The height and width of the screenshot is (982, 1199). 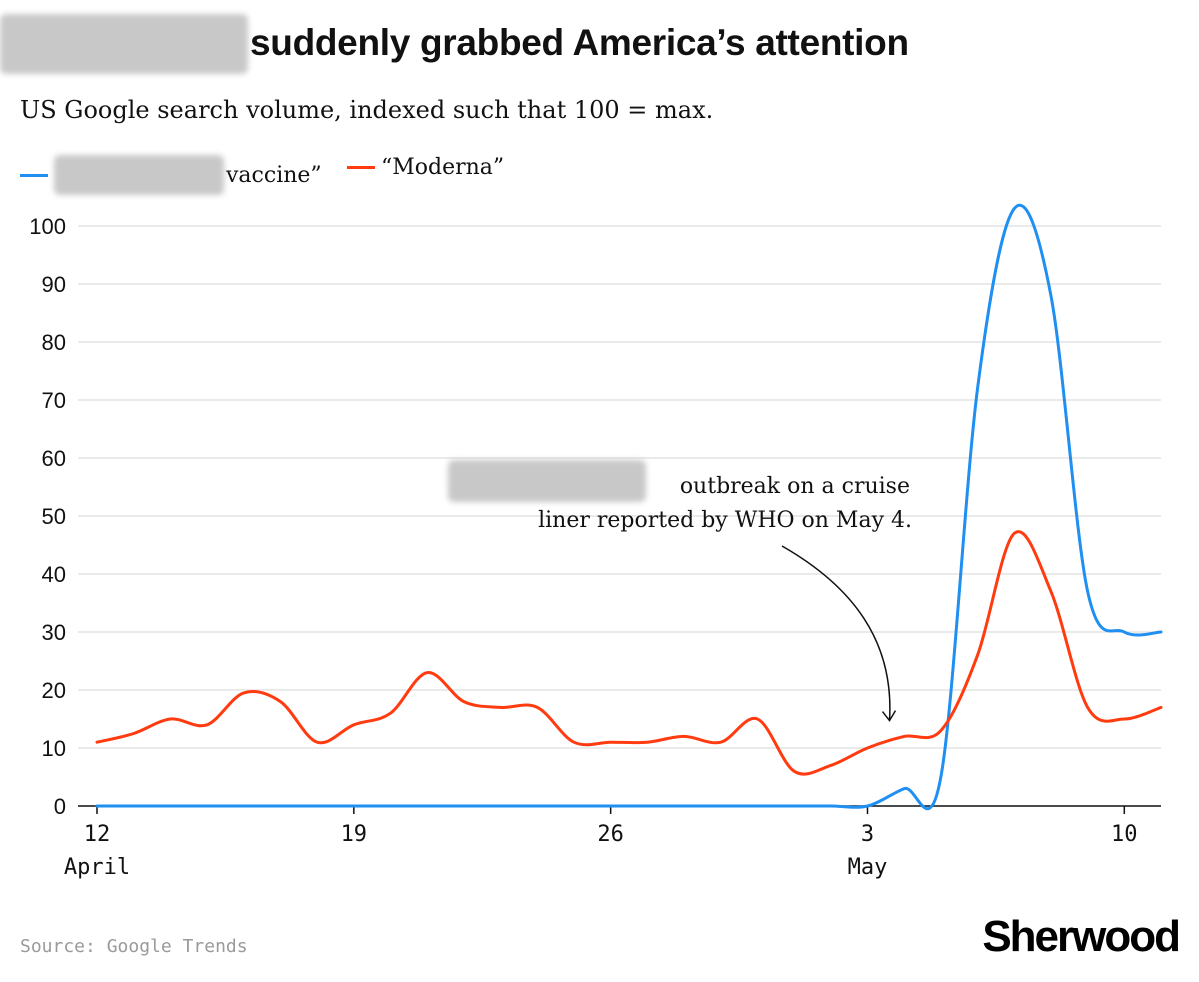 What do you see at coordinates (54, 342) in the screenshot?
I see `y-tick-label: 80` at bounding box center [54, 342].